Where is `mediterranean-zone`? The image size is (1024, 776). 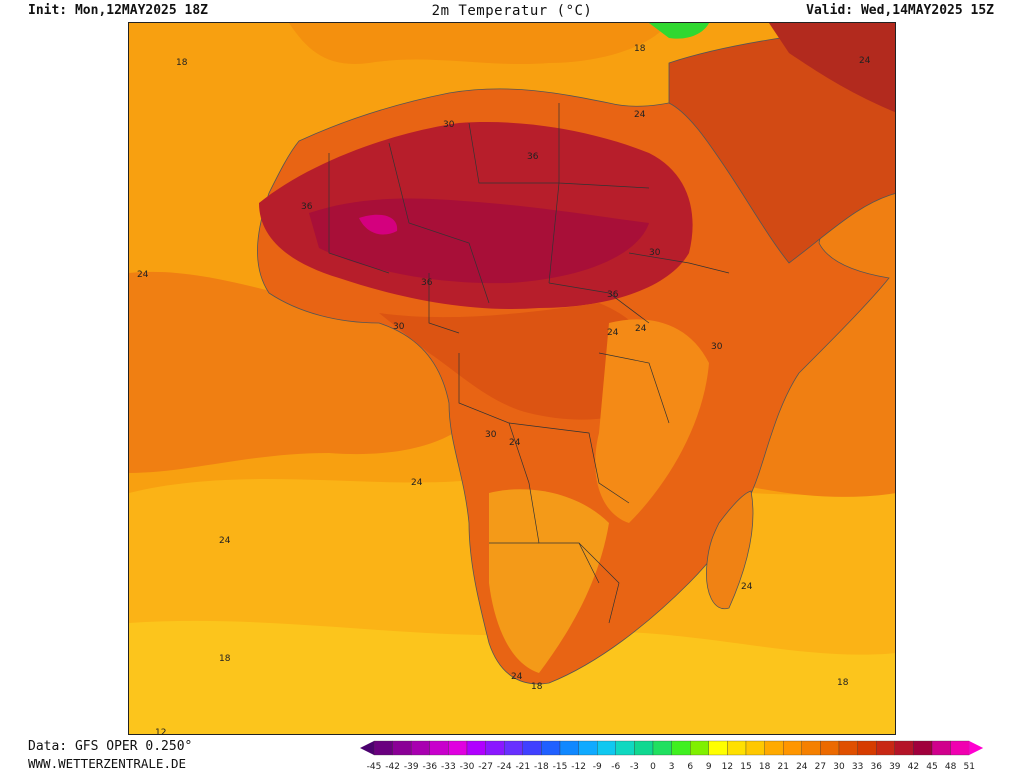 mediterranean-zone is located at coordinates (479, 44).